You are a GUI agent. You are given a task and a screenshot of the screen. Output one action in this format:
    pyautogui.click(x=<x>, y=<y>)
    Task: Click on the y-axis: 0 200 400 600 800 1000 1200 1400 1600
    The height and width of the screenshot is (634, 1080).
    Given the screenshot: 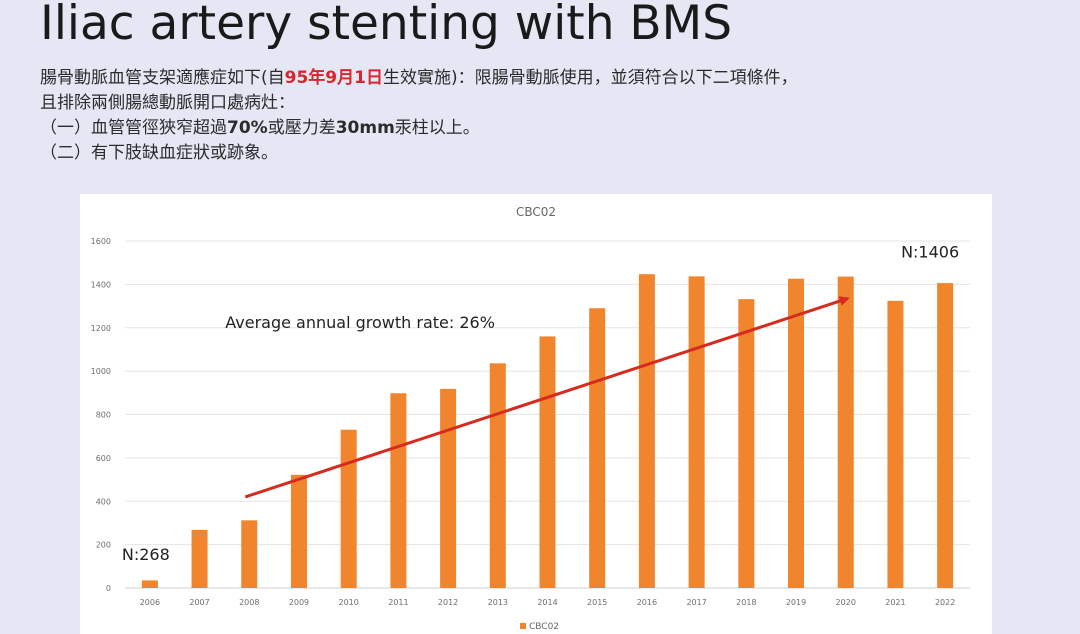 What is the action you would take?
    pyautogui.click(x=101, y=415)
    